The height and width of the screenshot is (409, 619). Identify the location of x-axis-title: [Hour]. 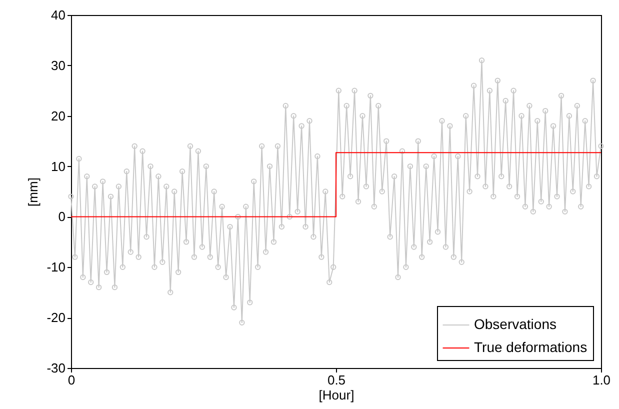
(336, 395).